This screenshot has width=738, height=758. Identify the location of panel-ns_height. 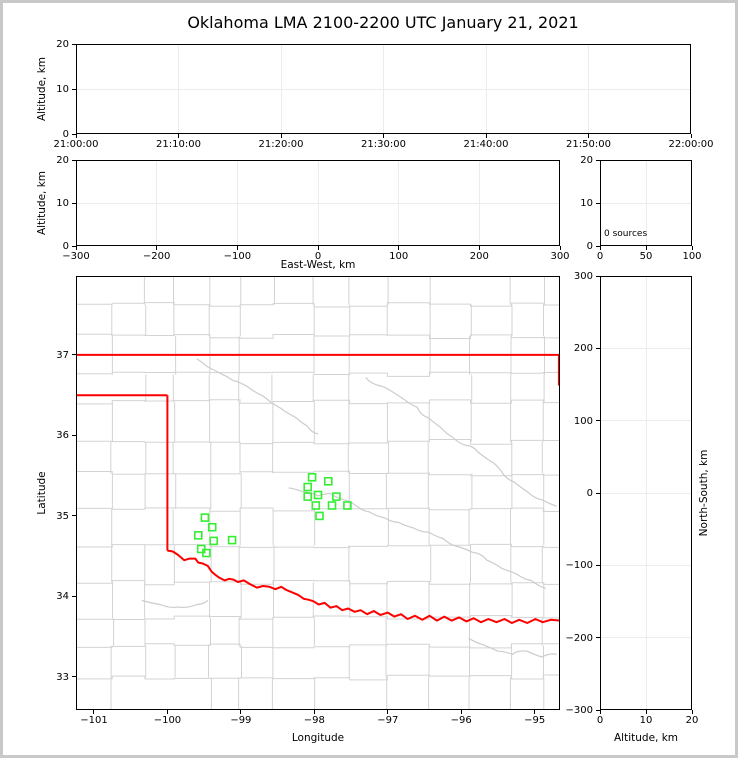
(646, 493).